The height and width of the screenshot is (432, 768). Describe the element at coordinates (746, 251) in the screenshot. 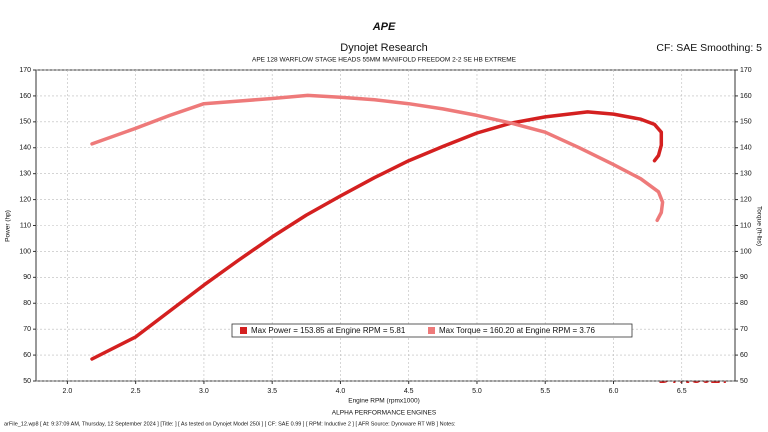

I see `y2-tick-label: 100` at that location.